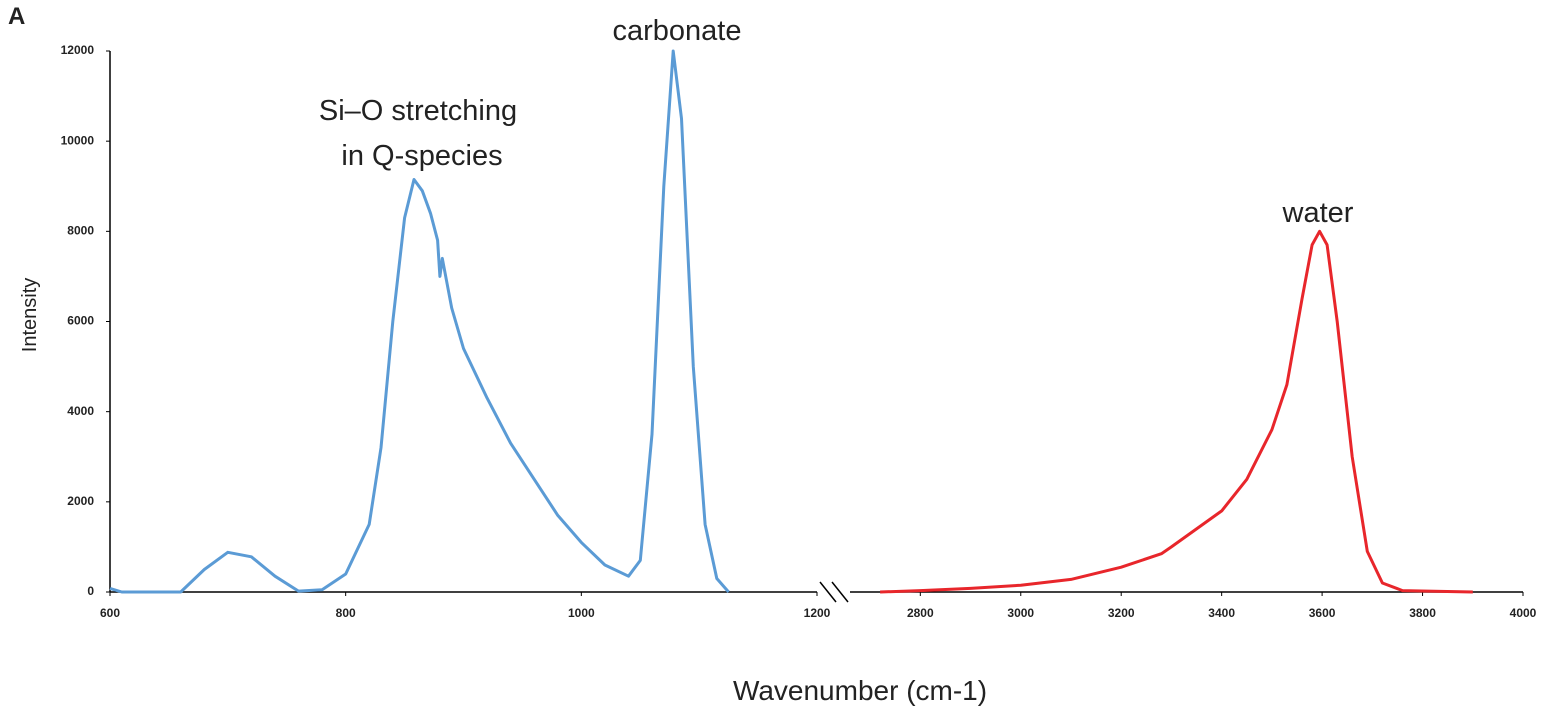  I want to click on x-tick-label: 3200, so click(1121, 613).